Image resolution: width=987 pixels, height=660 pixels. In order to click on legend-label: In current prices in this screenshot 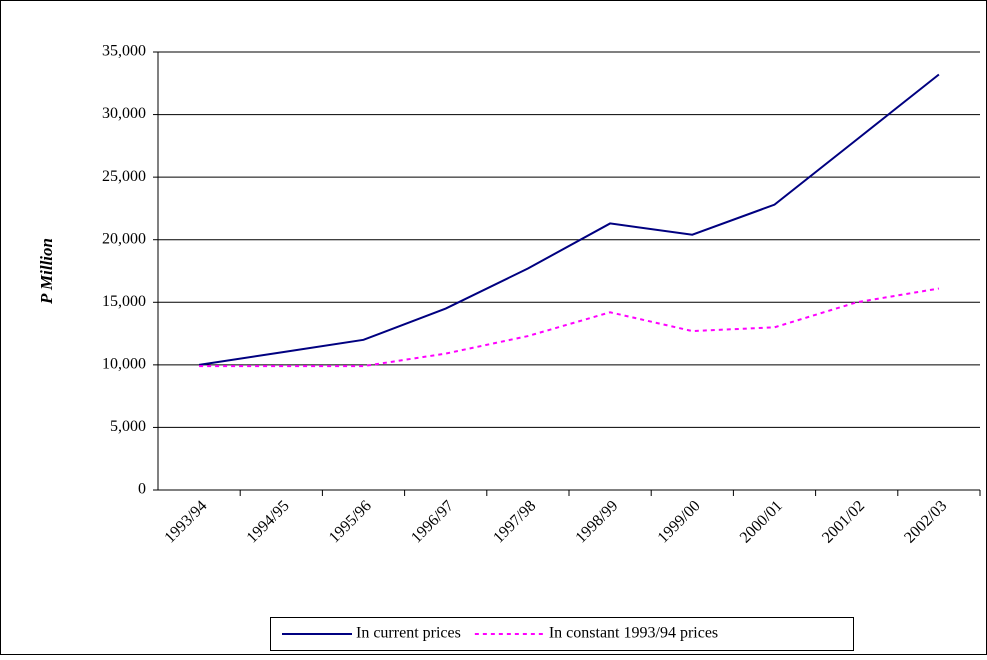, I will do `click(408, 633)`.